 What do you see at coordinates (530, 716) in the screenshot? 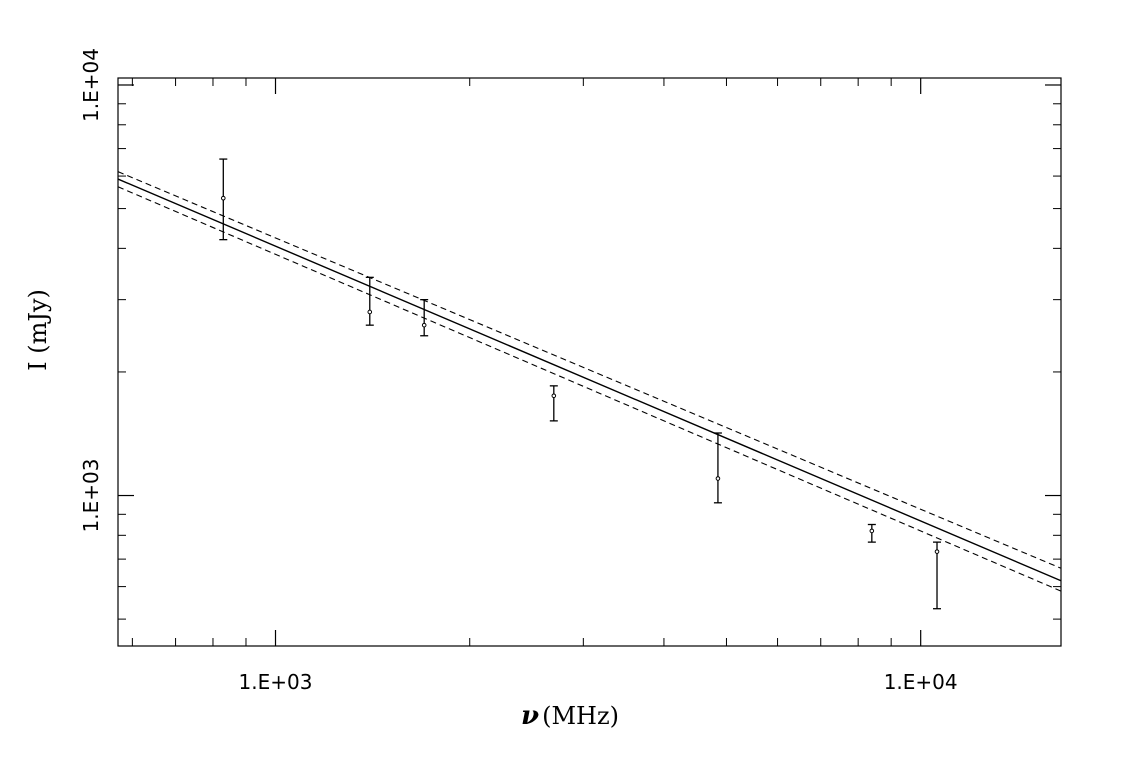
I see `x-axis-symbol: ν` at bounding box center [530, 716].